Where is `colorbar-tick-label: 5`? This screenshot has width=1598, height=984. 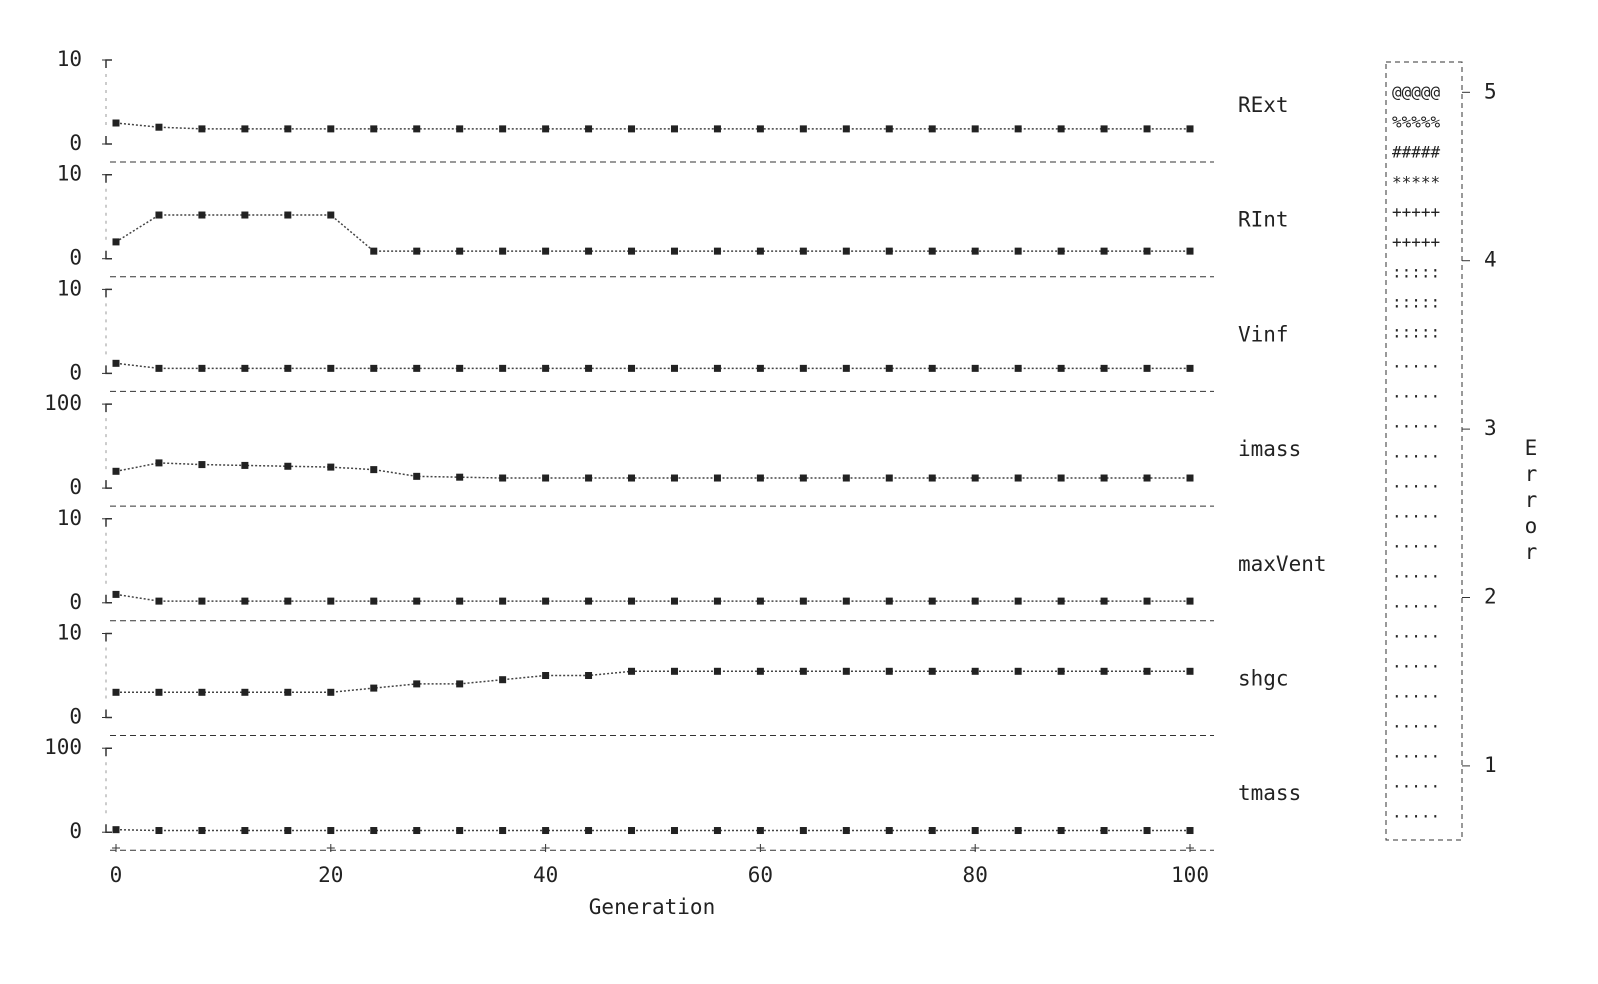 colorbar-tick-label: 5 is located at coordinates (1490, 91).